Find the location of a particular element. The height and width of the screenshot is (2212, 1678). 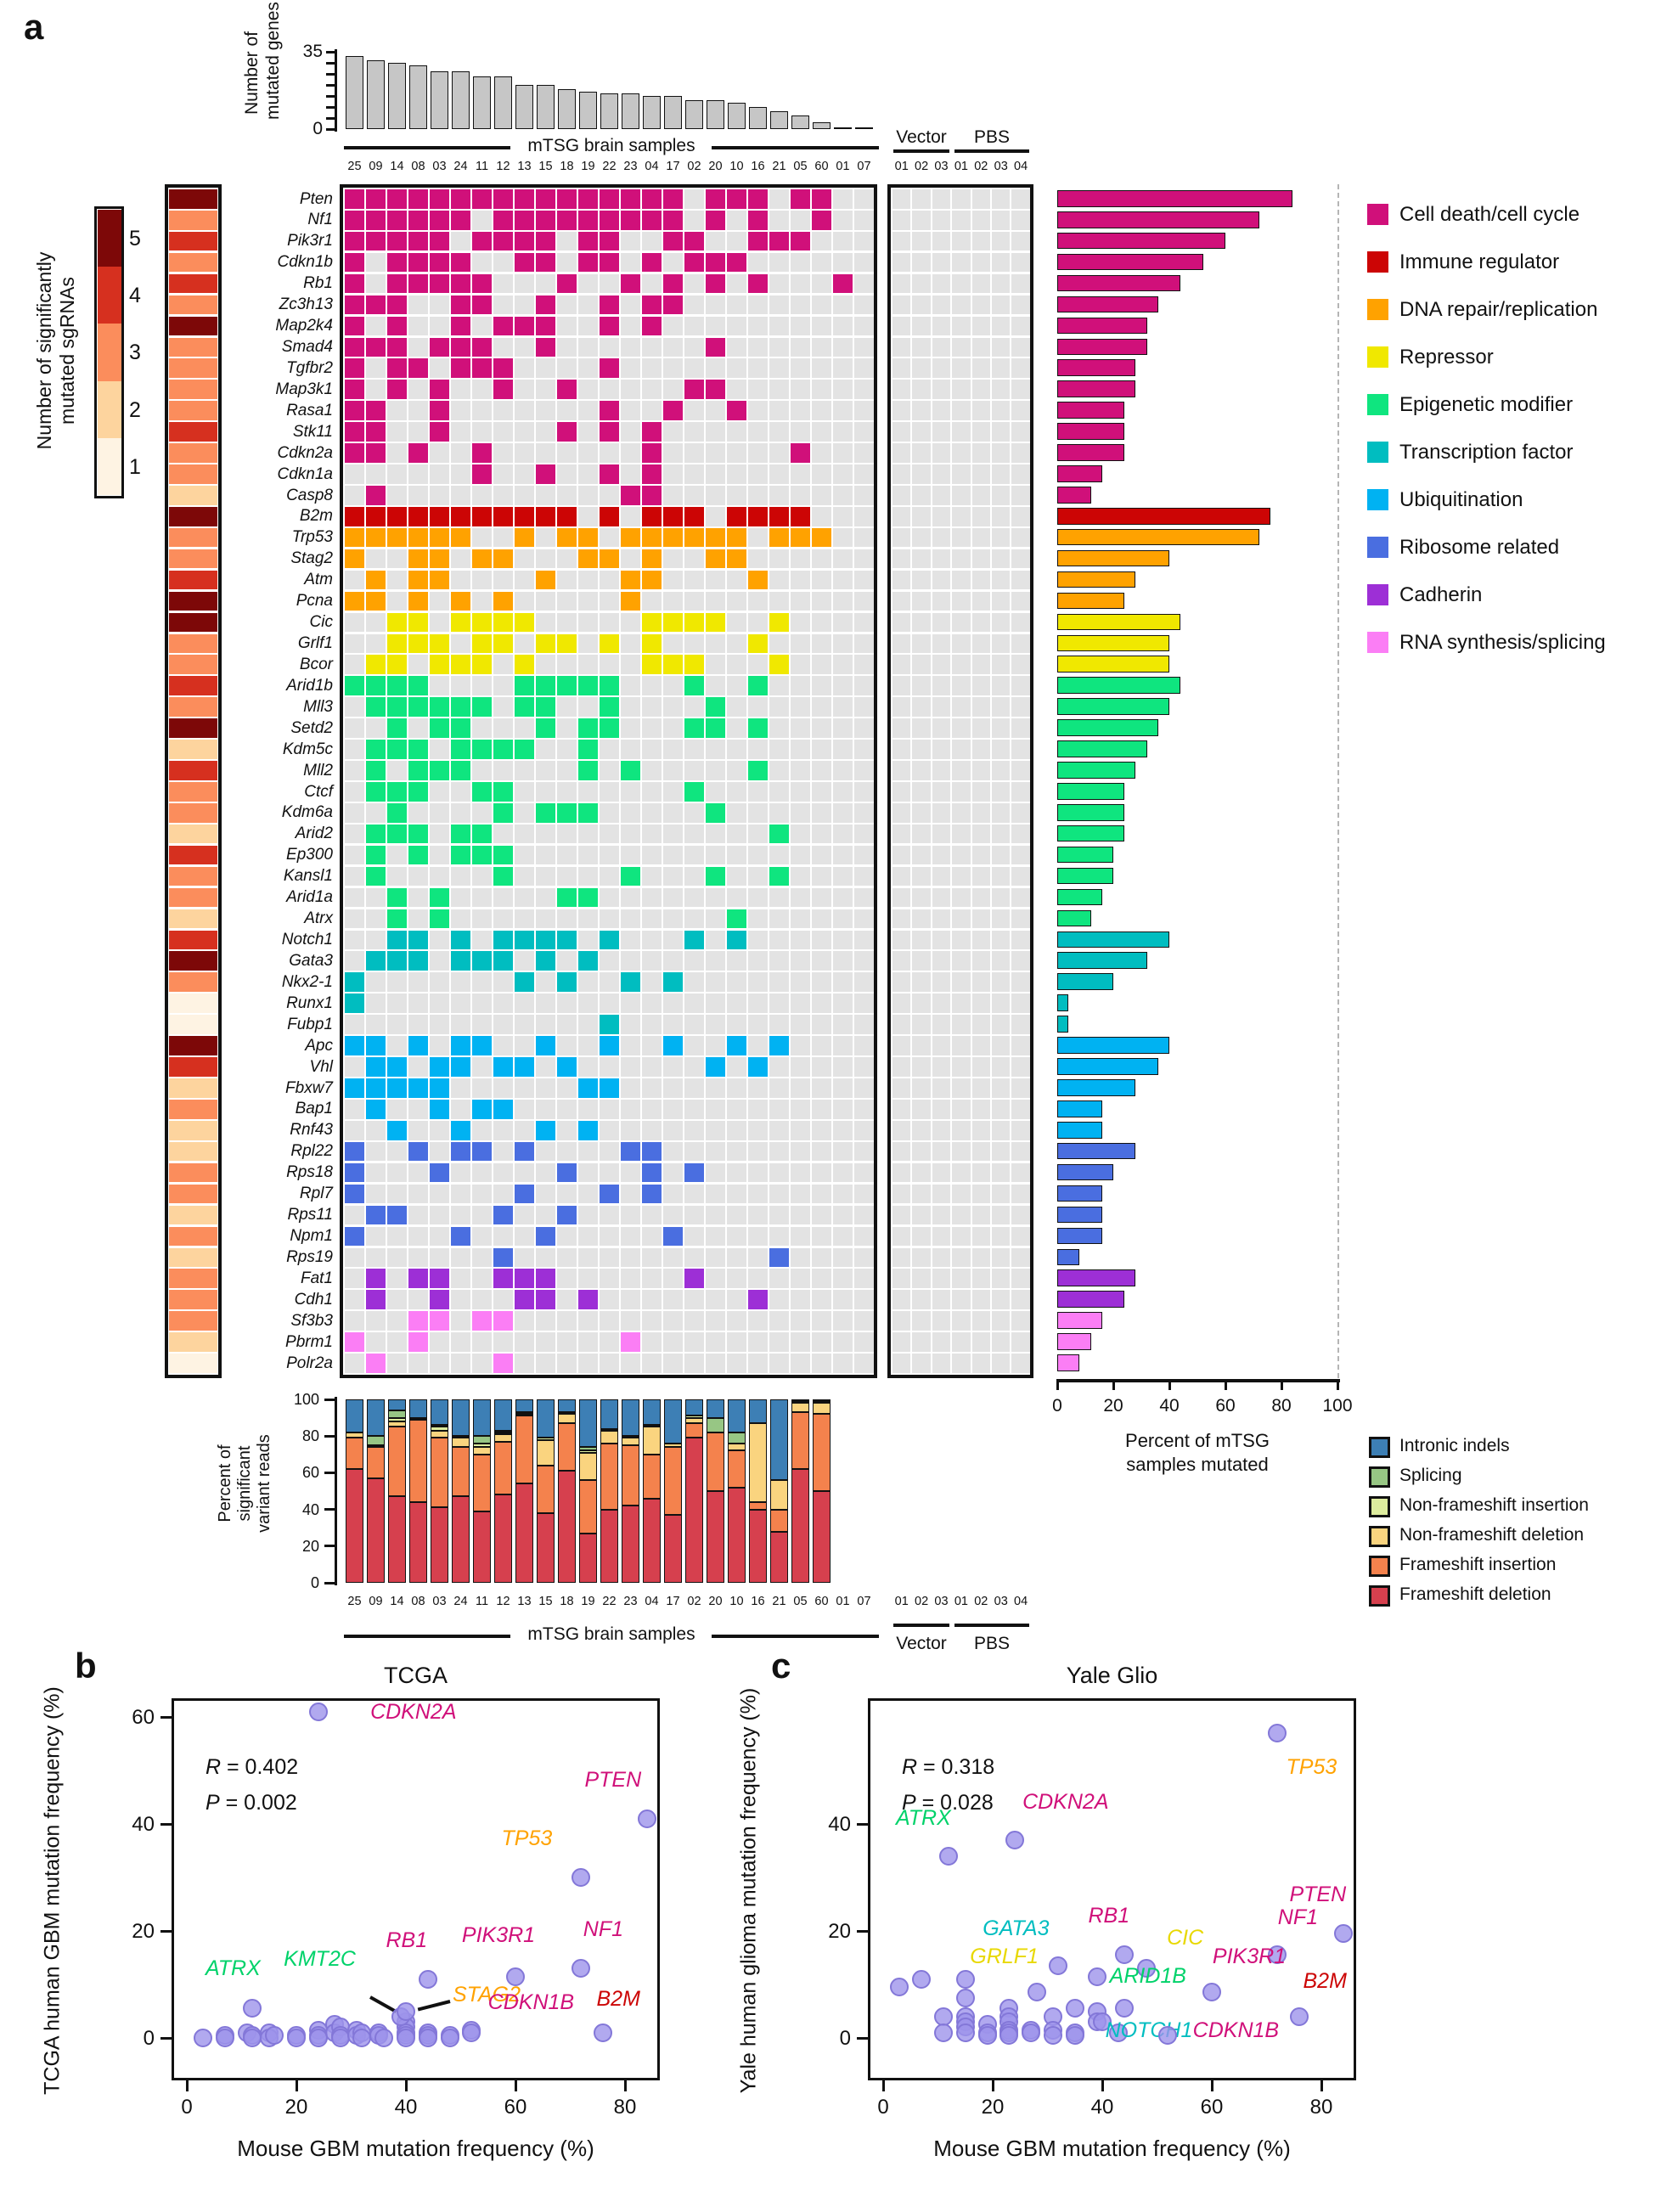

variant-legend-label: Frameshift deletion is located at coordinates (1475, 1594).